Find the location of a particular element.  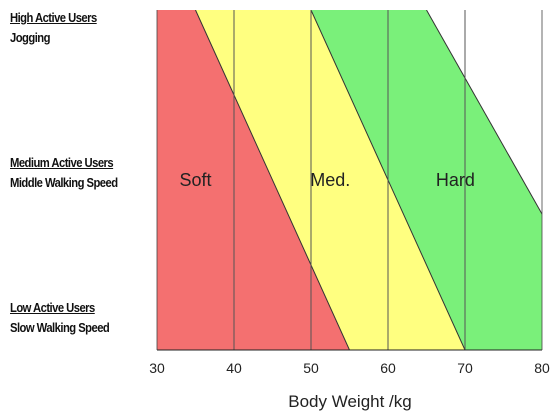

x-tick-label: 60 is located at coordinates (388, 368).